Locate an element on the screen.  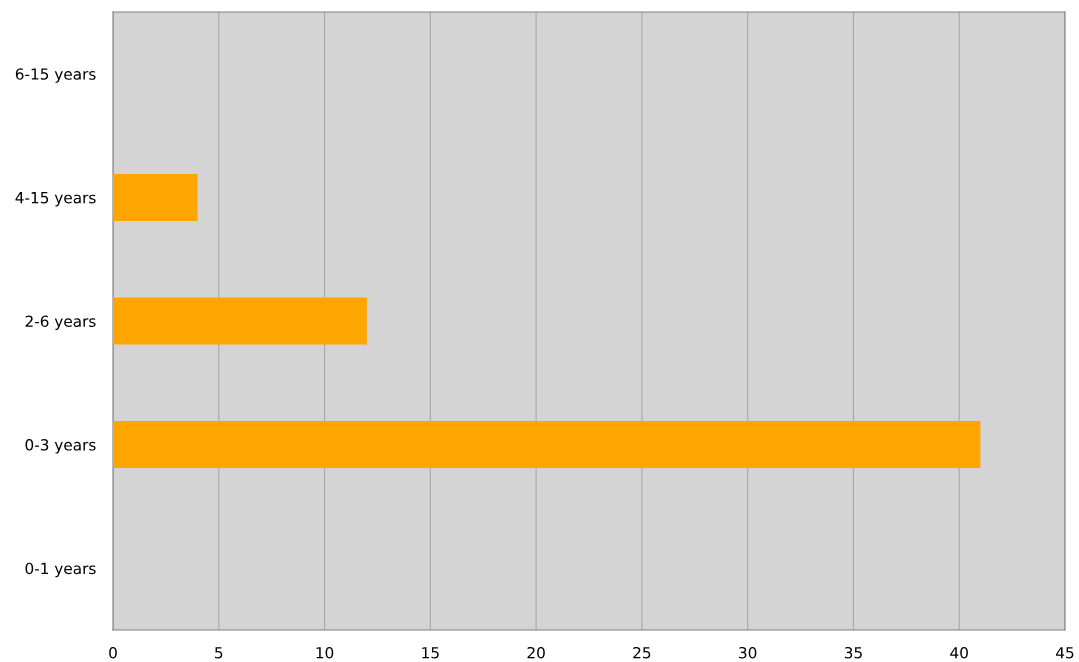
x-tick-label: 5 is located at coordinates (219, 653).